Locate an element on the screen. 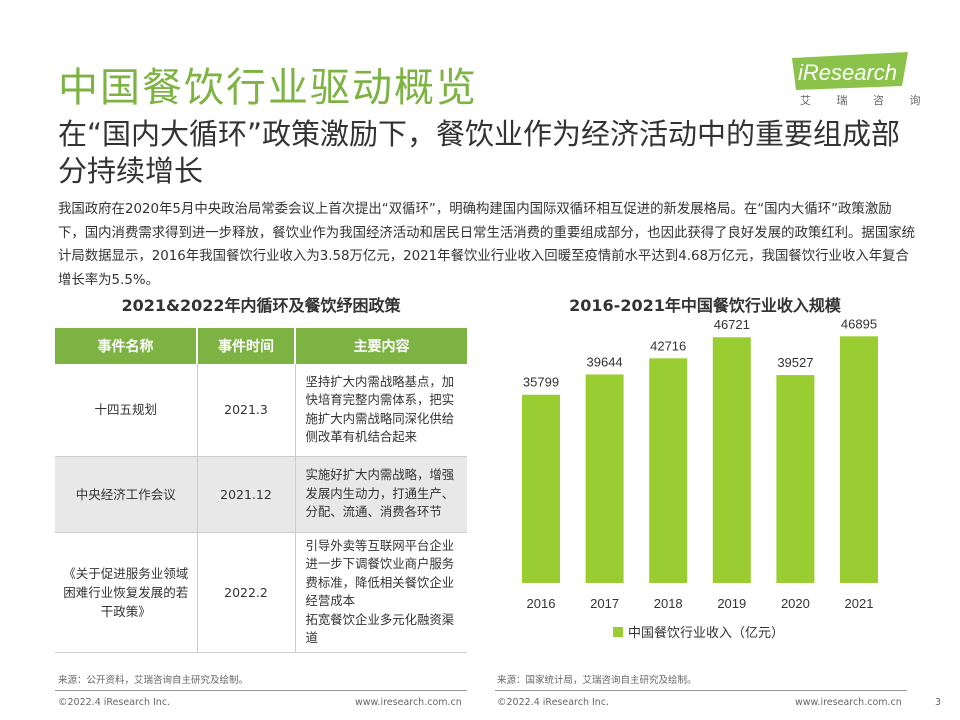 Image resolution: width=960 pixels, height=720 pixels. event-name: 十四五规划 is located at coordinates (126, 410).